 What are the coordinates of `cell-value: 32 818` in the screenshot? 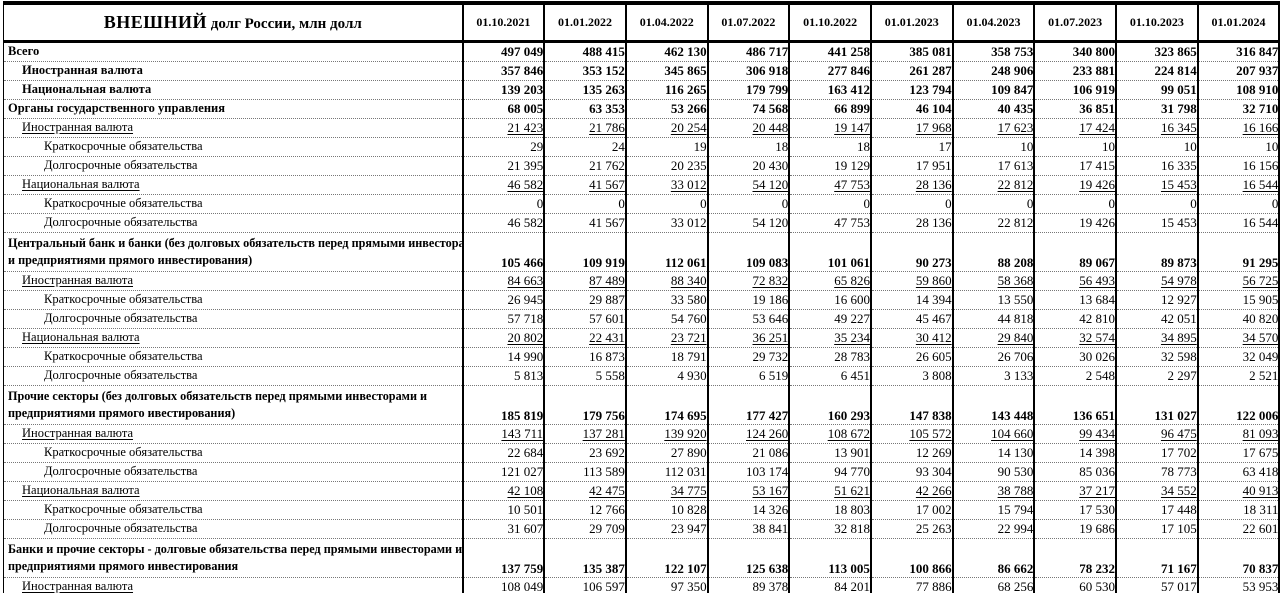 It's located at (829, 529).